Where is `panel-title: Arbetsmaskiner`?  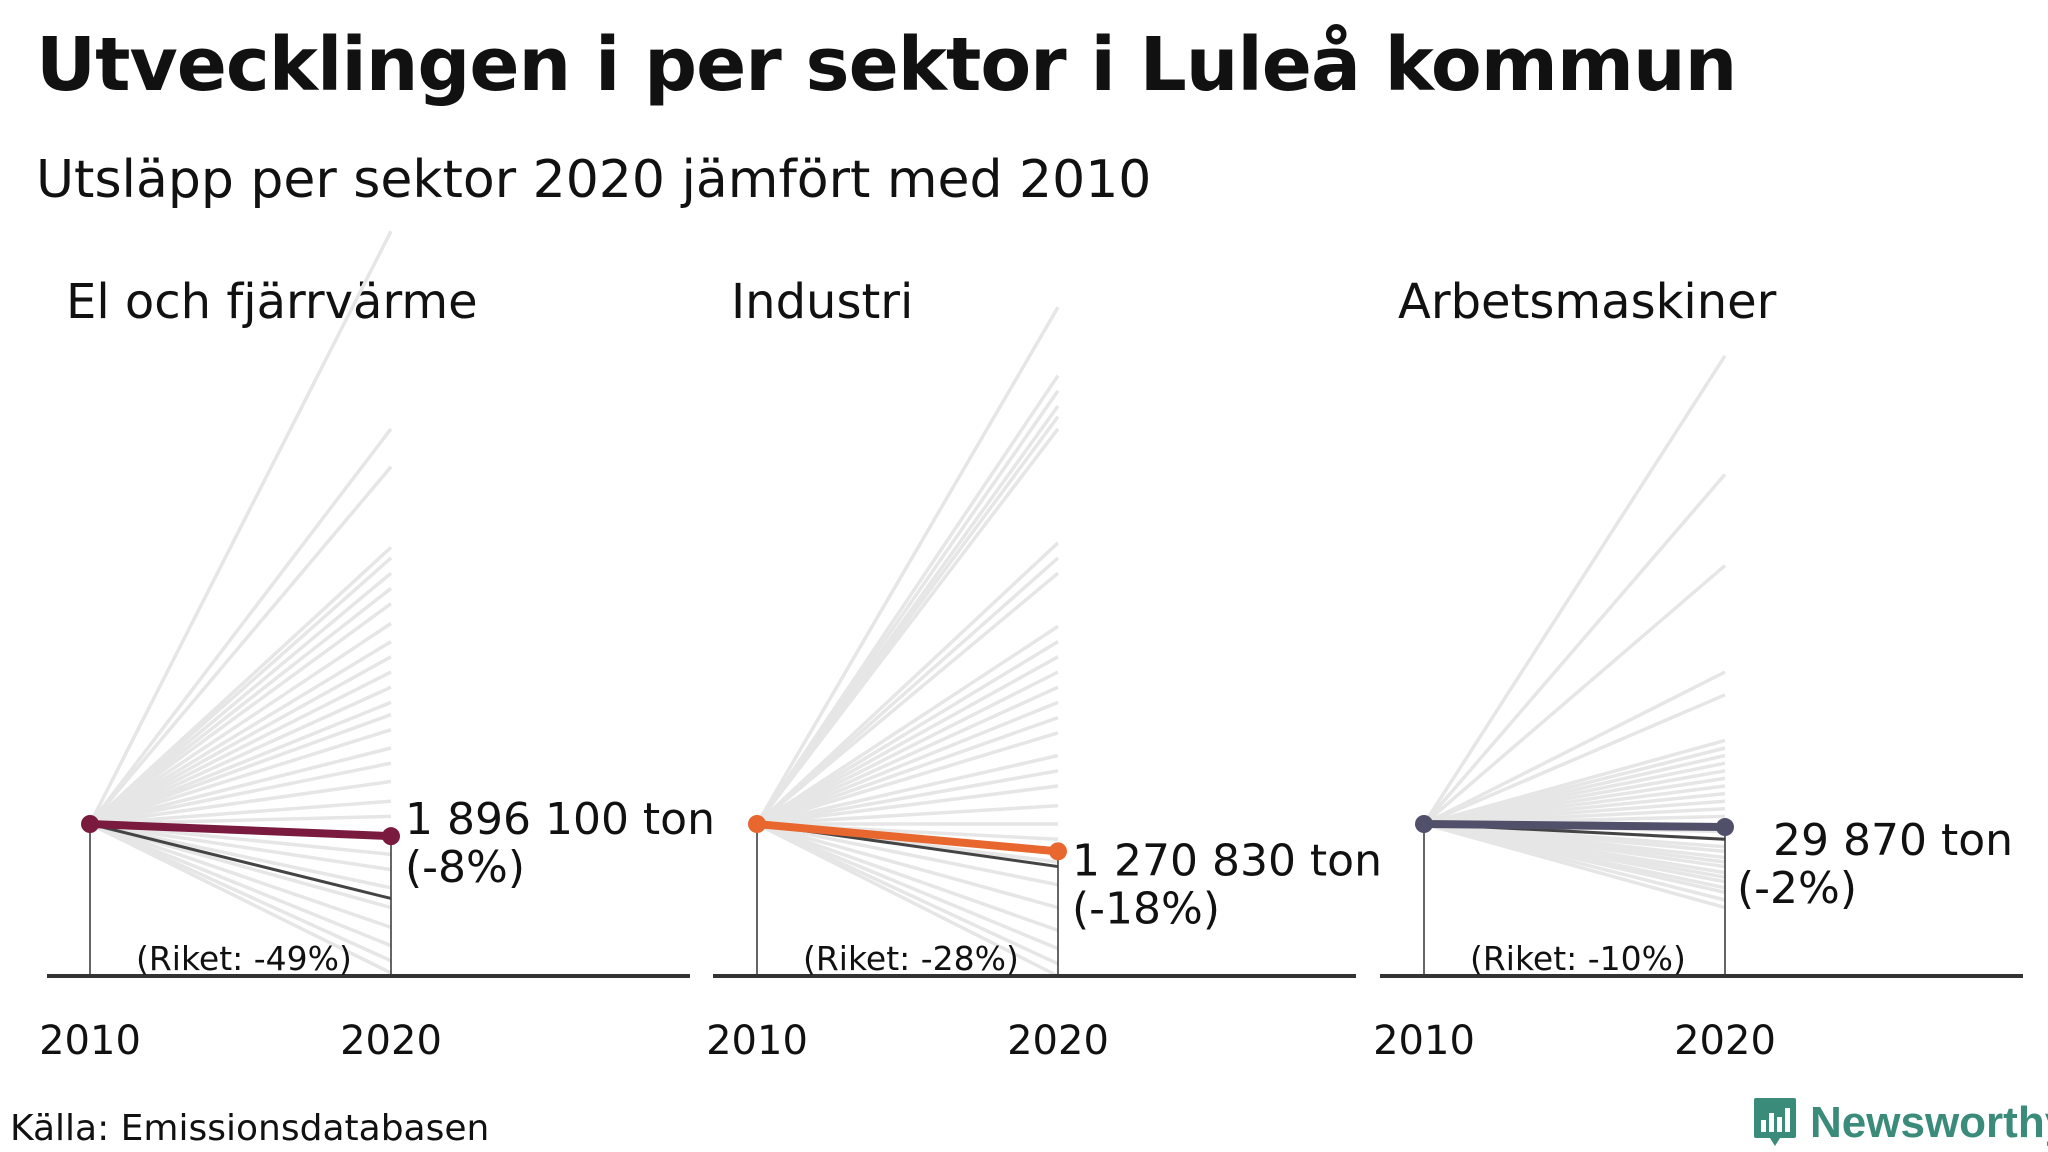
panel-title: Arbetsmaskiner is located at coordinates (1587, 302).